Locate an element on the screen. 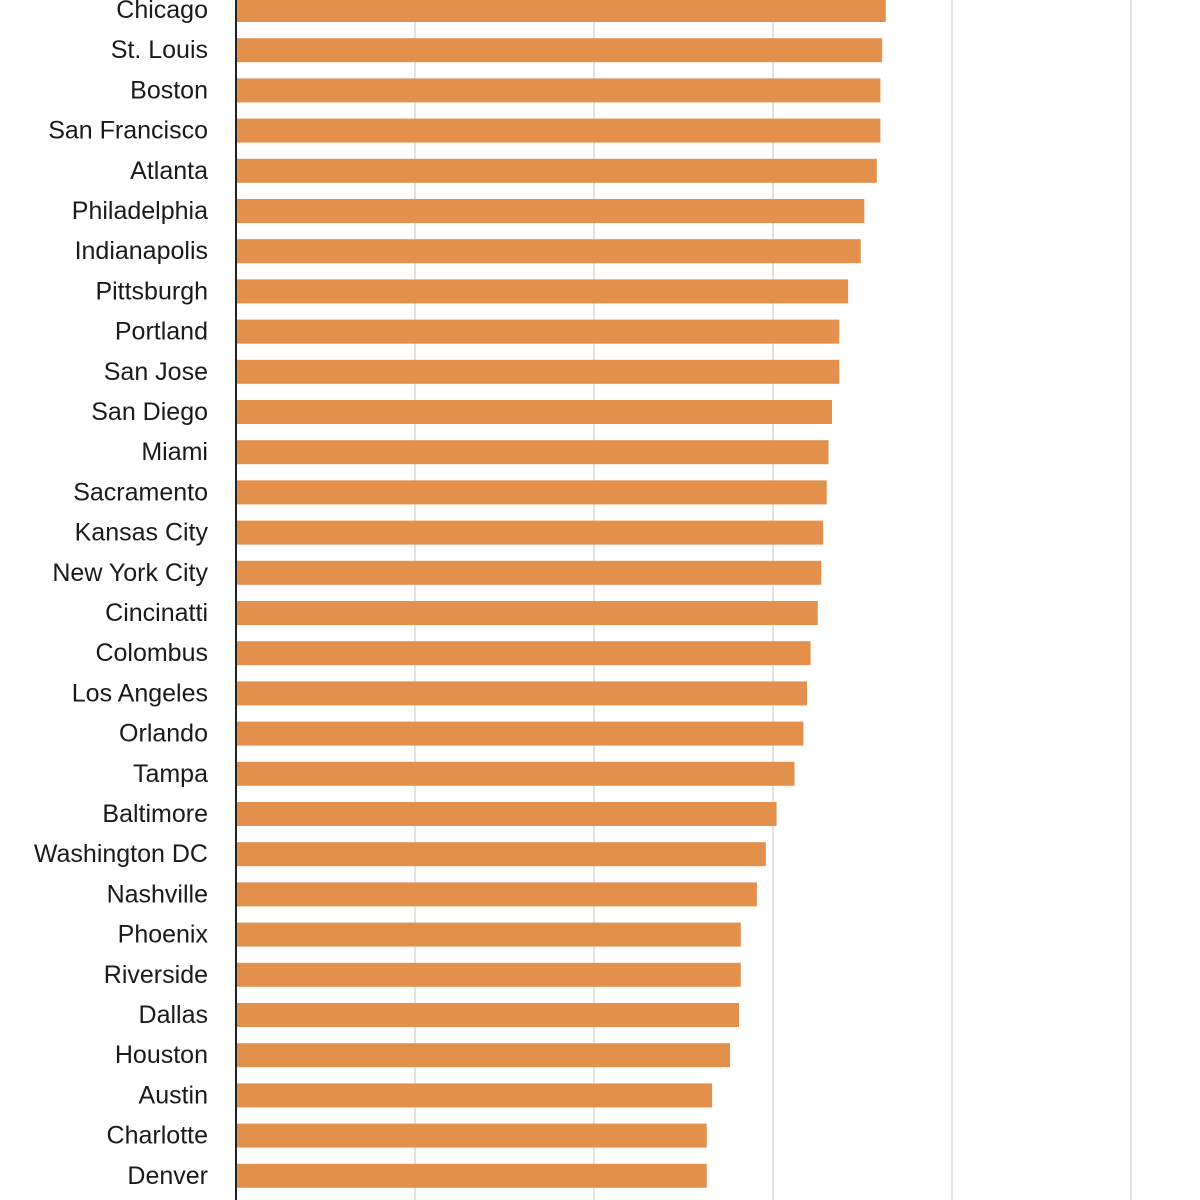 This screenshot has height=1200, width=1200. category-label: Indianapolis is located at coordinates (141, 251).